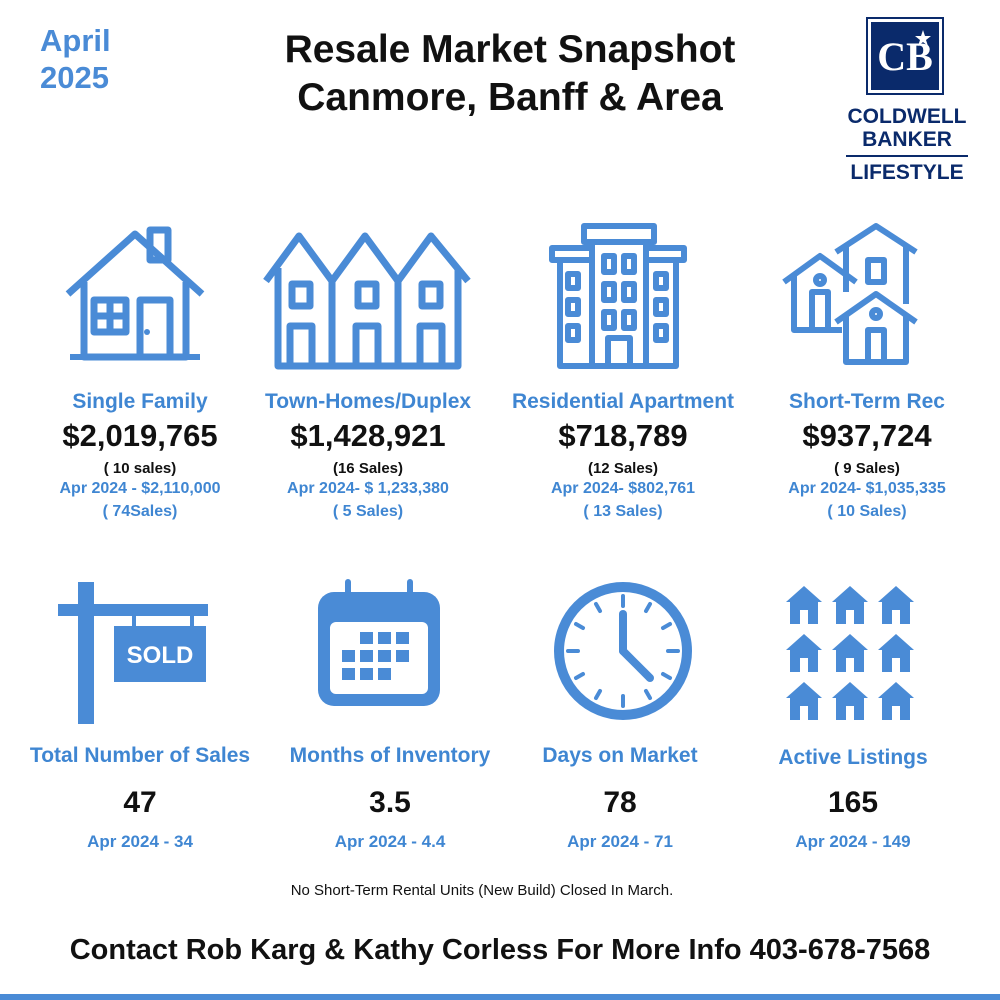 The height and width of the screenshot is (1000, 1000). Describe the element at coordinates (623, 651) in the screenshot. I see `clock-icon` at that location.